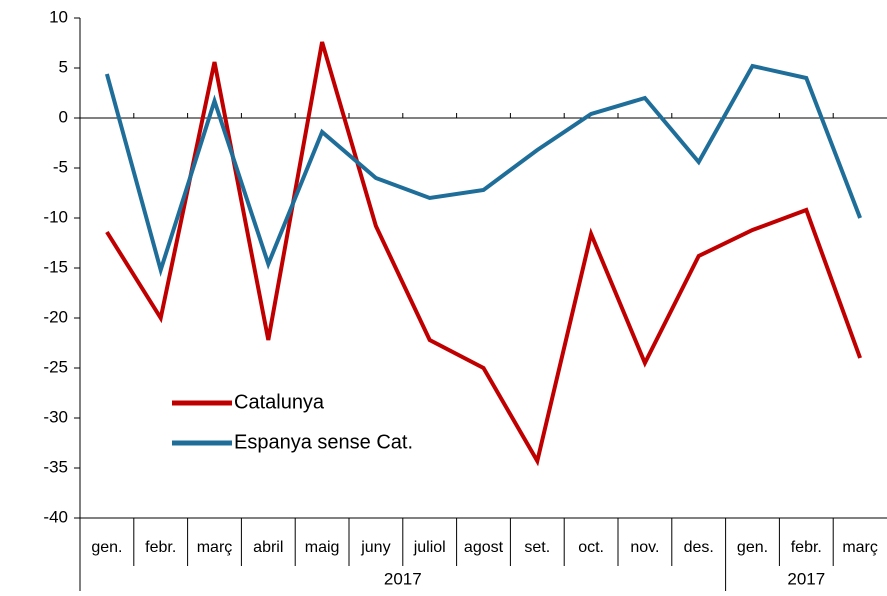 Image resolution: width=887 pixels, height=596 pixels. What do you see at coordinates (322, 547) in the screenshot?
I see `x-tick-label: maig` at bounding box center [322, 547].